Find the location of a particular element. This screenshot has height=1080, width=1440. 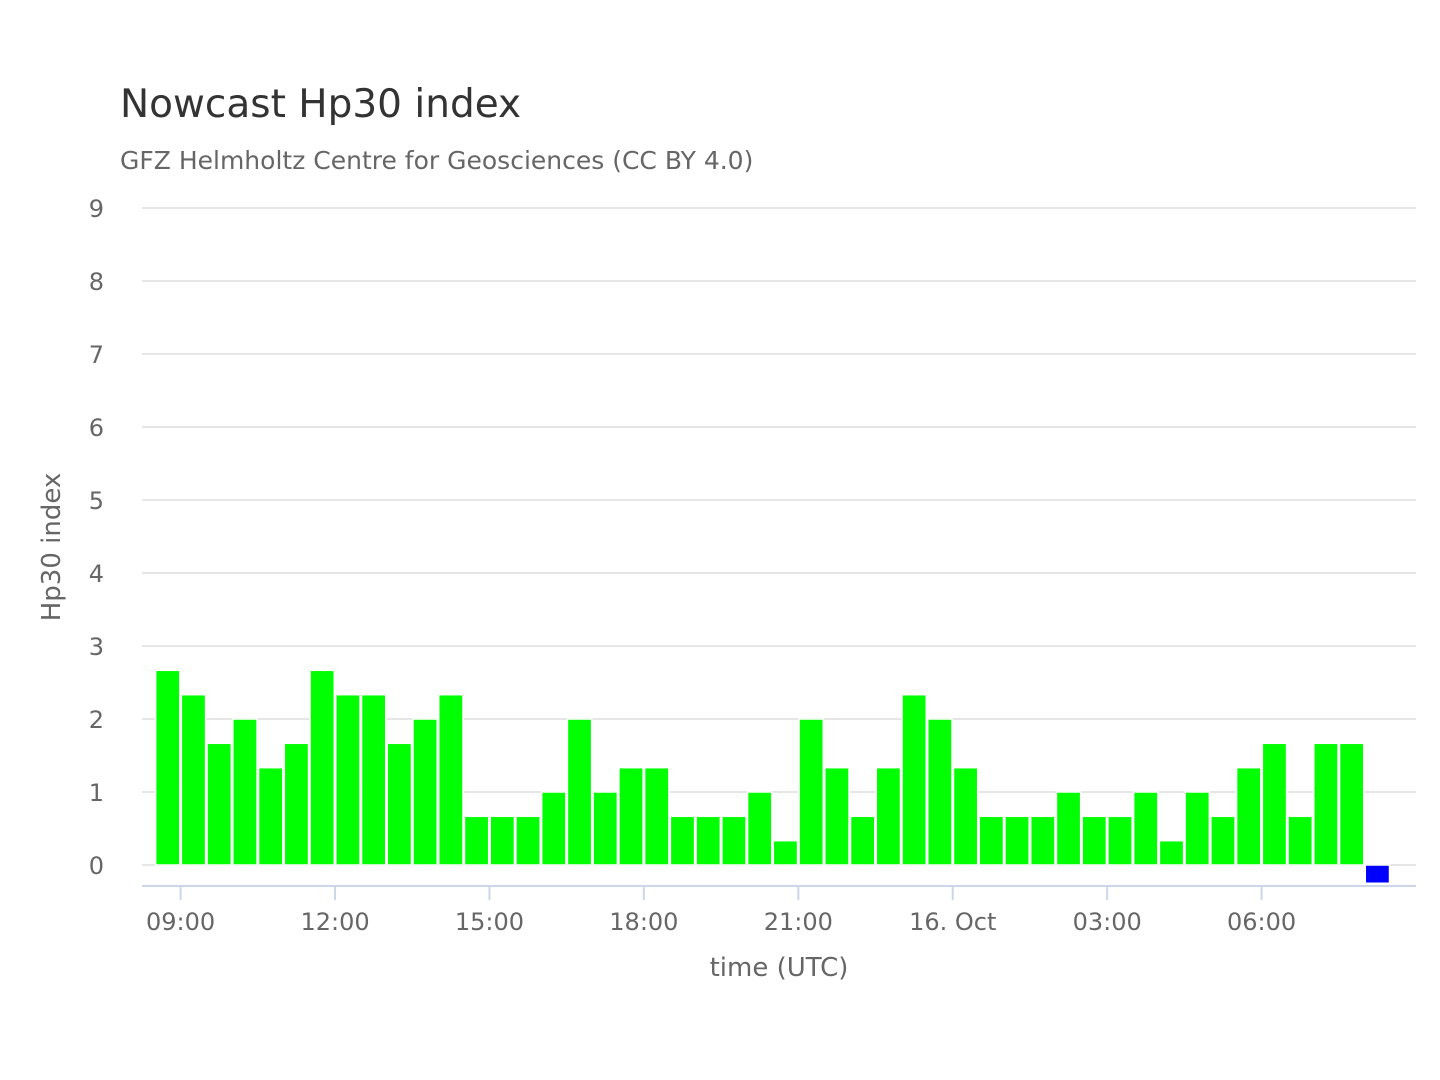

hp30-current-bar is located at coordinates (1377, 874).